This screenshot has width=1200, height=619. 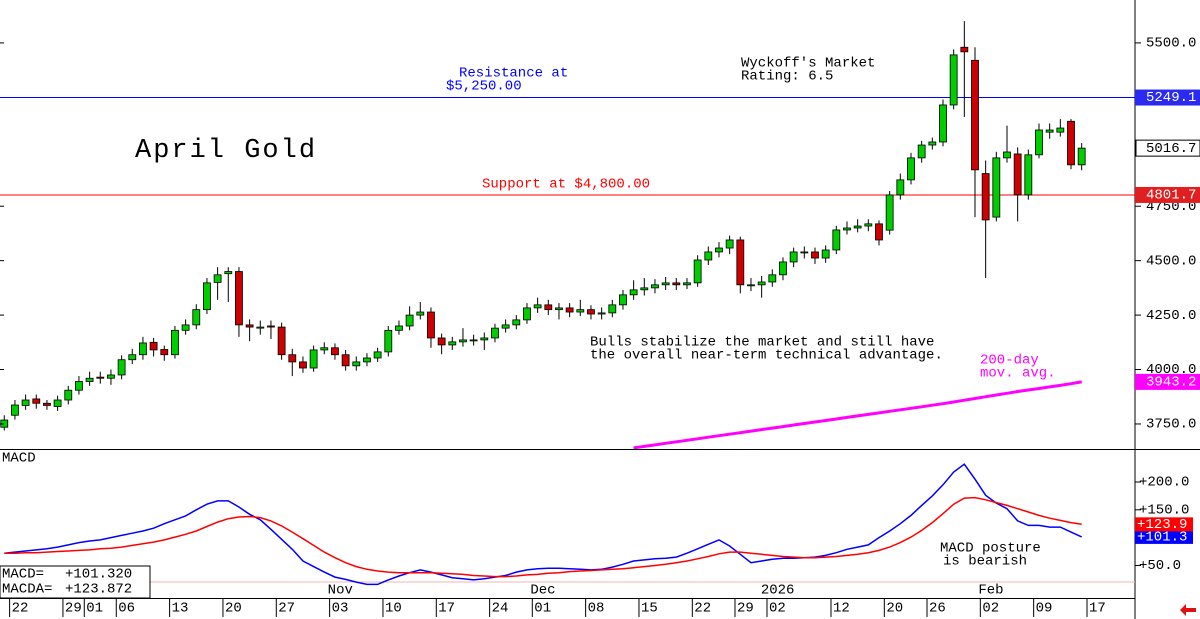 I want to click on macd-readout-value: +123.872, so click(x=98, y=590).